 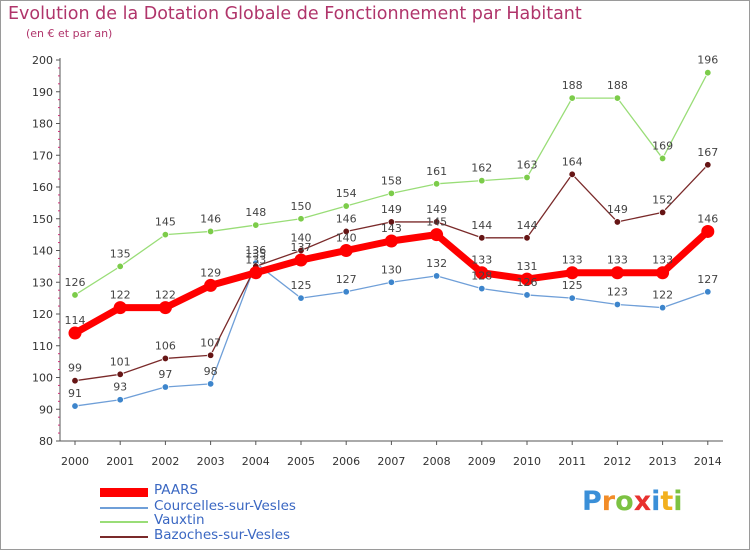 What do you see at coordinates (255, 212) in the screenshot?
I see `data-label: 148` at bounding box center [255, 212].